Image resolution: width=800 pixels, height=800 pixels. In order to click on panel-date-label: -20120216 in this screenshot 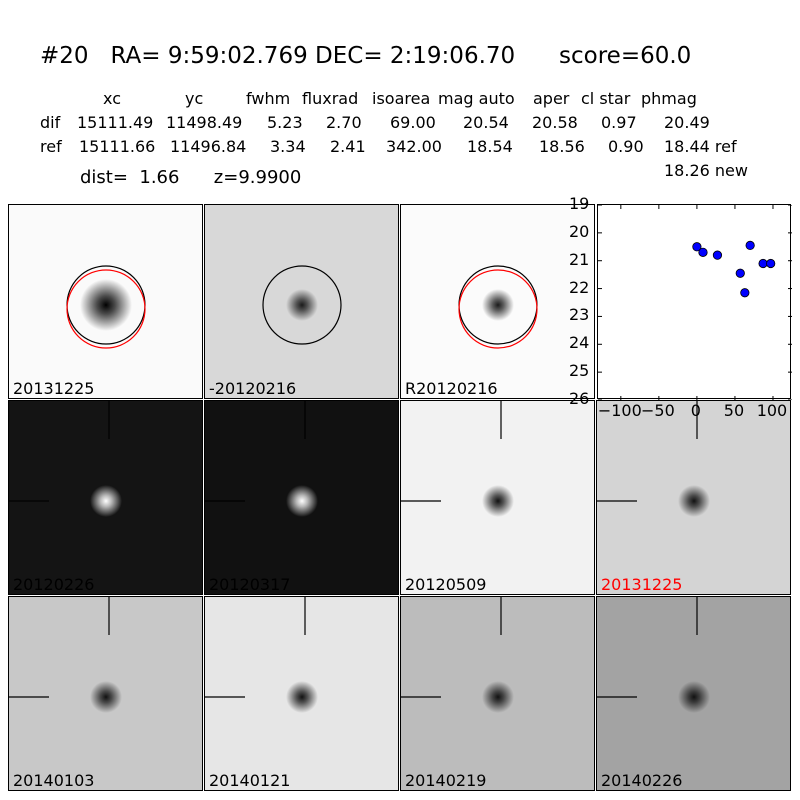, I will do `click(253, 388)`.